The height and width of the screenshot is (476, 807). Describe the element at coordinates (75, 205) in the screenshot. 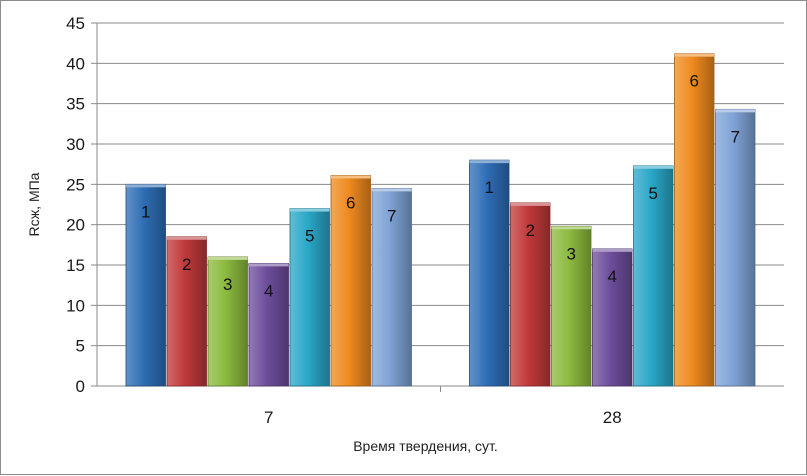

I see `y-tick-labels: 0 5 10 15 20 25 30 35 40 45` at that location.